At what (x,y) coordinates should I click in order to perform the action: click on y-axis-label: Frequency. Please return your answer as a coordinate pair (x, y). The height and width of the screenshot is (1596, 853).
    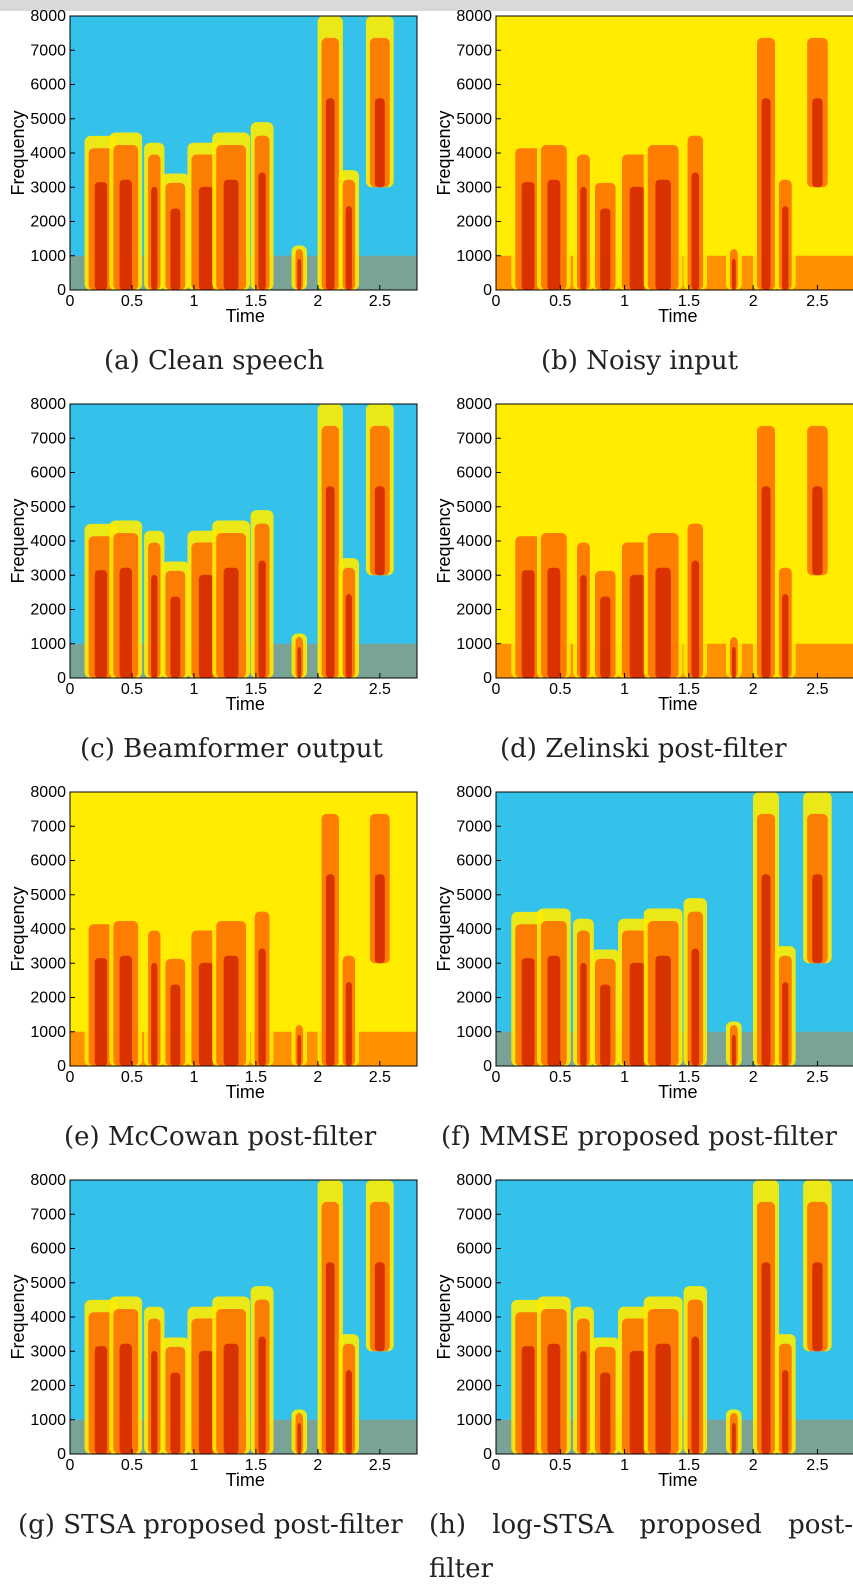
    Looking at the image, I should click on (18, 1316).